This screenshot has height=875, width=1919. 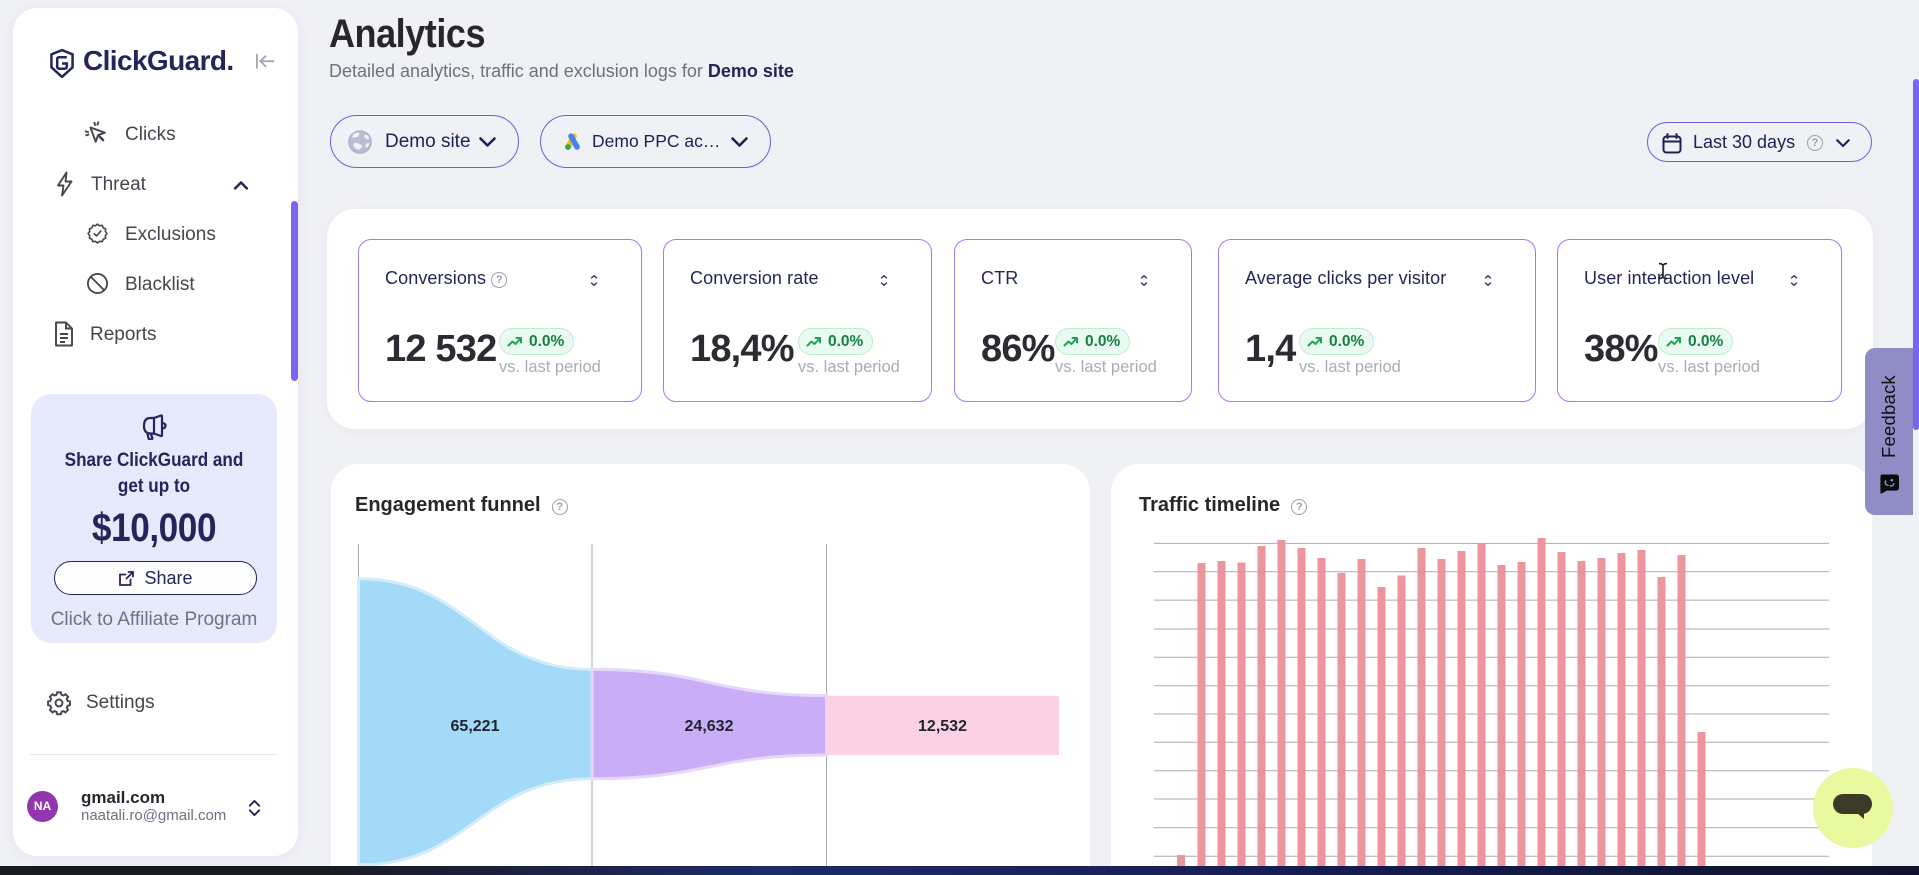 What do you see at coordinates (942, 726) in the screenshot?
I see `svg-text: 12,532` at bounding box center [942, 726].